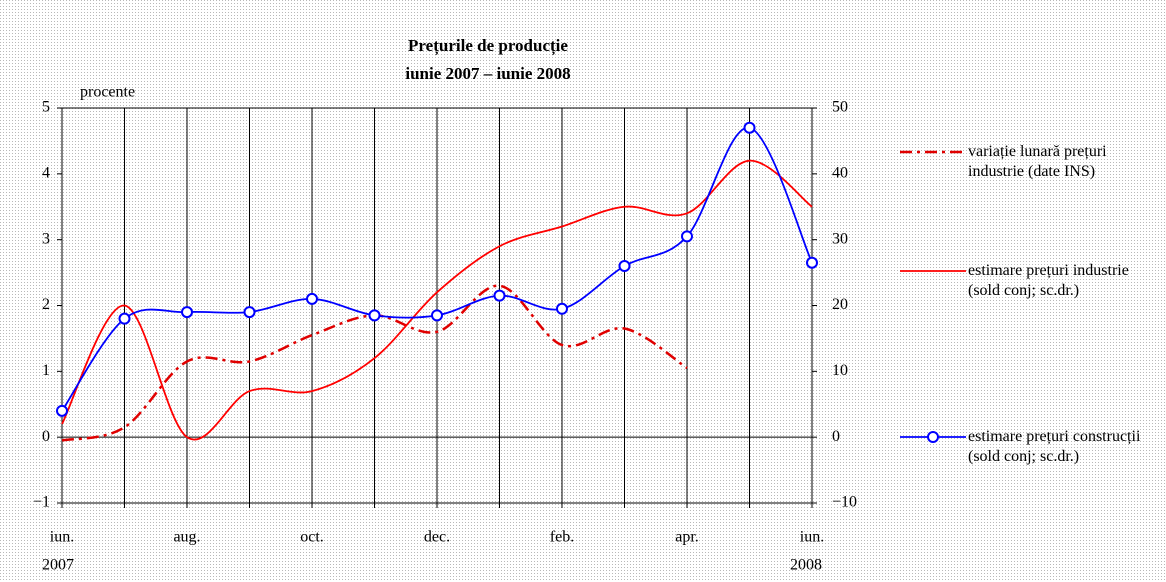 This screenshot has height=582, width=1166. What do you see at coordinates (933, 437) in the screenshot?
I see `legend-marker` at bounding box center [933, 437].